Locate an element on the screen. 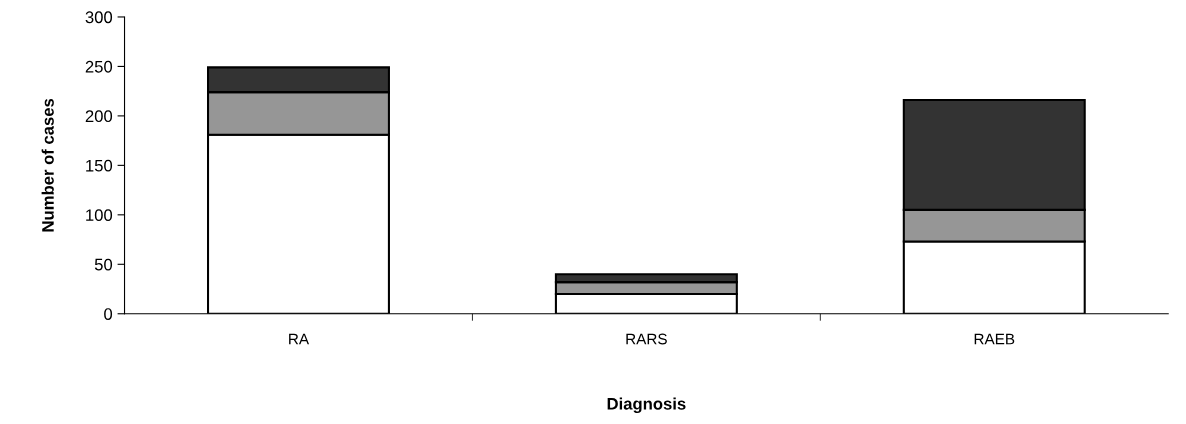  y-tick-label: 100 is located at coordinates (99, 215).